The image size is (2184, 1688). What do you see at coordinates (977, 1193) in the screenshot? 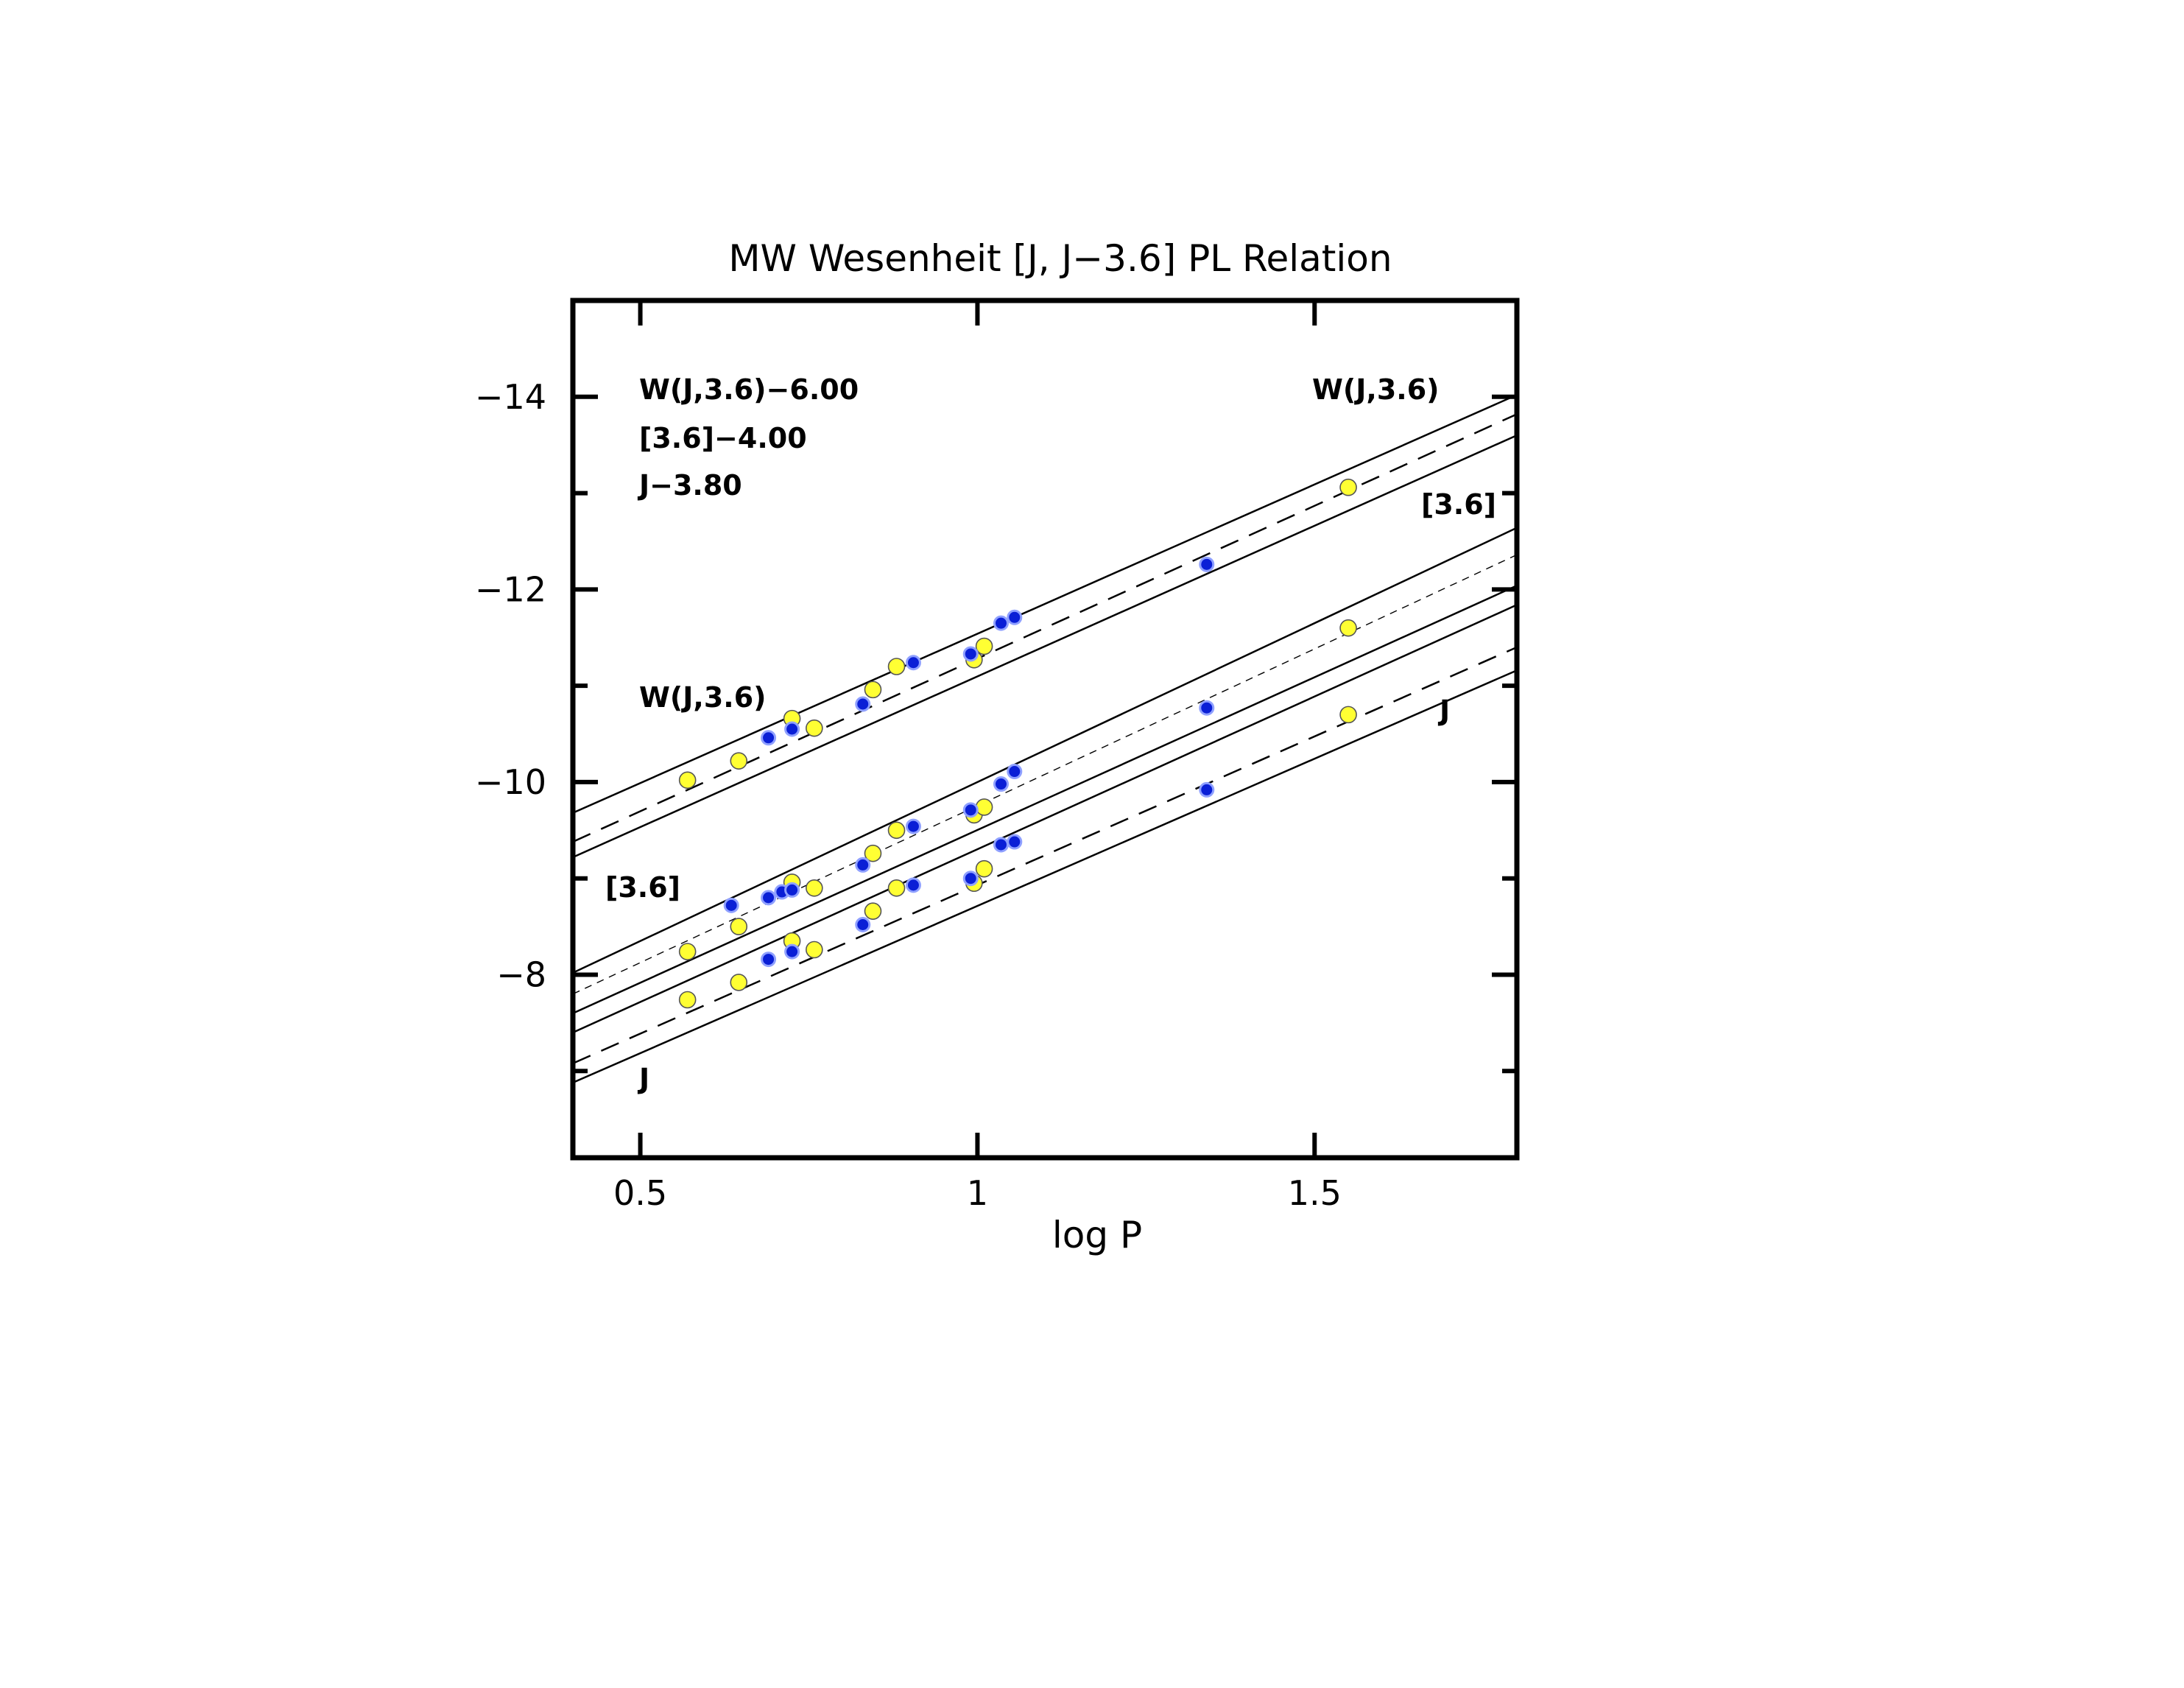
I see `x-tick-label: 1` at bounding box center [977, 1193].